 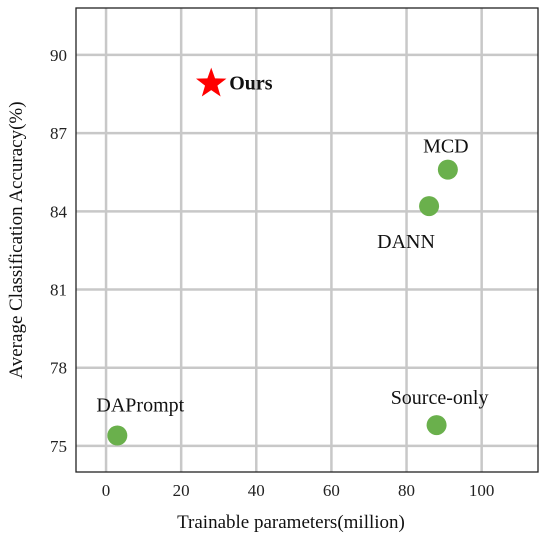 What do you see at coordinates (429, 206) in the screenshot?
I see `point-dann` at bounding box center [429, 206].